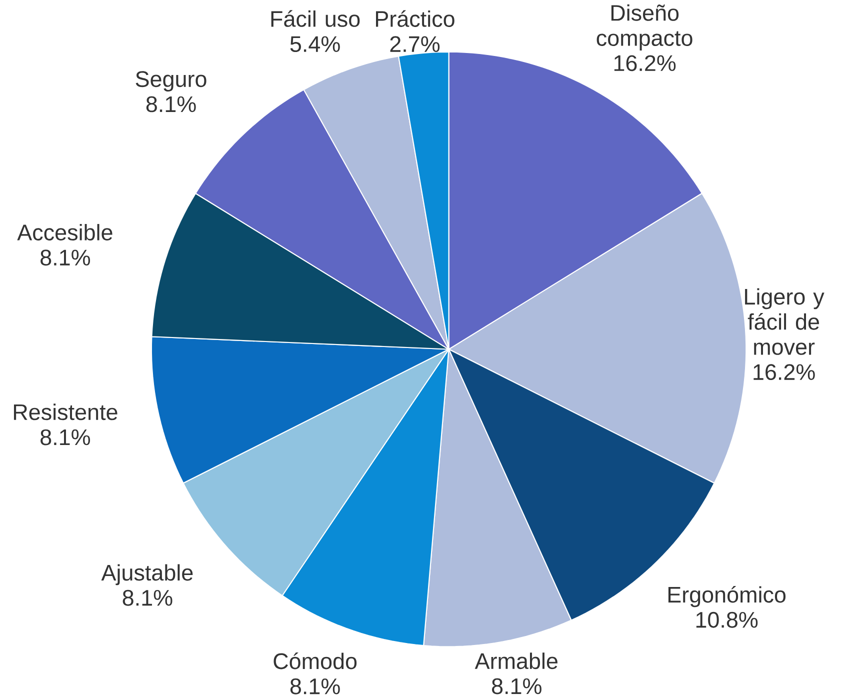 The image size is (849, 699). Describe the element at coordinates (727, 620) in the screenshot. I see `data-label: 10.8%` at that location.